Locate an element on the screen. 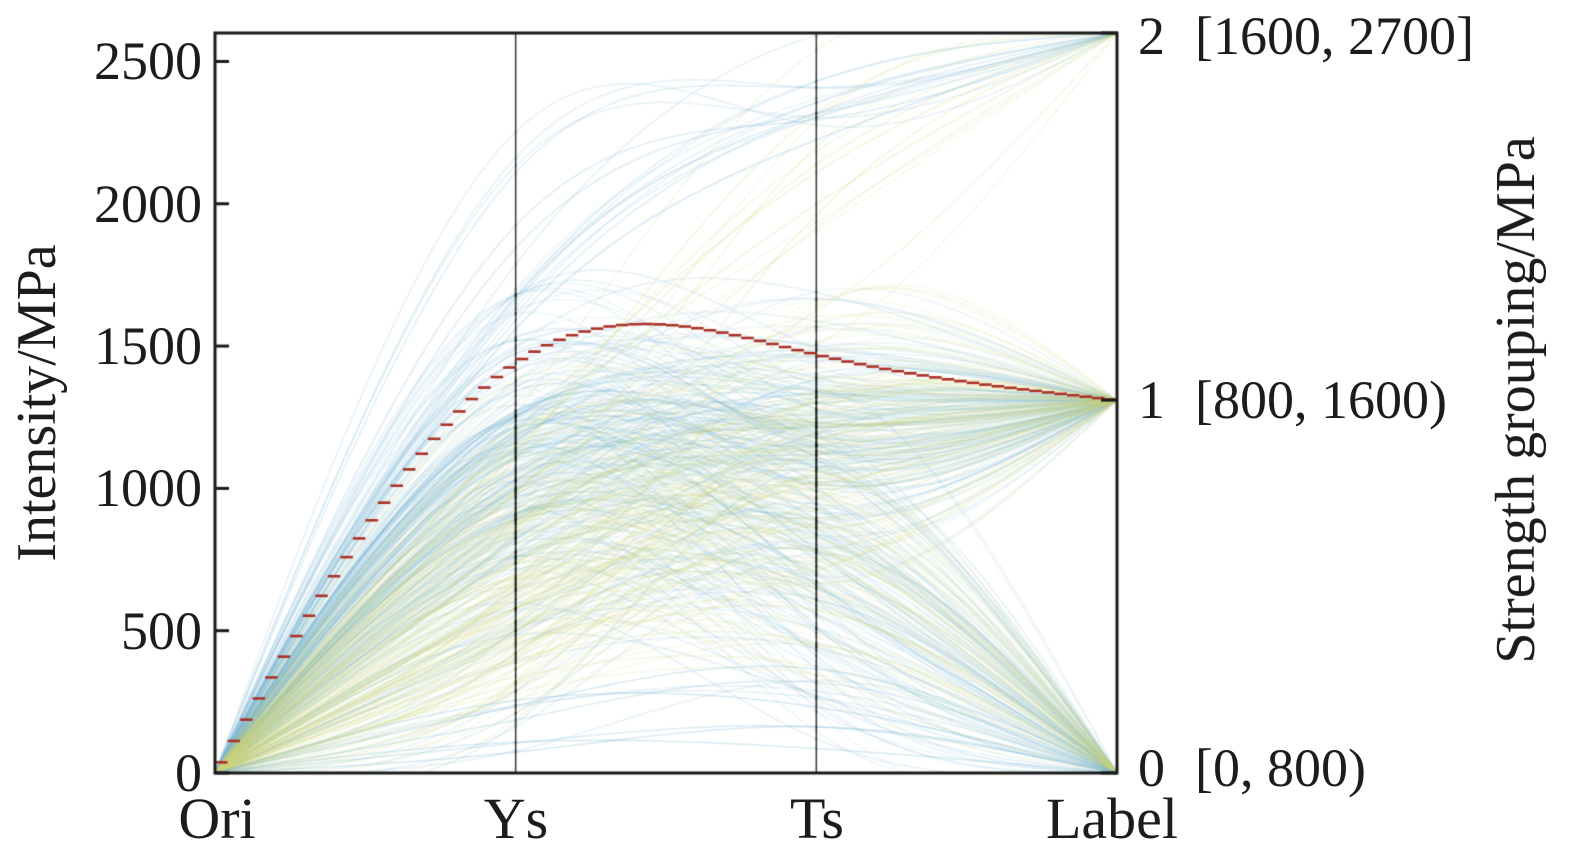  x-label-ts: Ts is located at coordinates (817, 818).